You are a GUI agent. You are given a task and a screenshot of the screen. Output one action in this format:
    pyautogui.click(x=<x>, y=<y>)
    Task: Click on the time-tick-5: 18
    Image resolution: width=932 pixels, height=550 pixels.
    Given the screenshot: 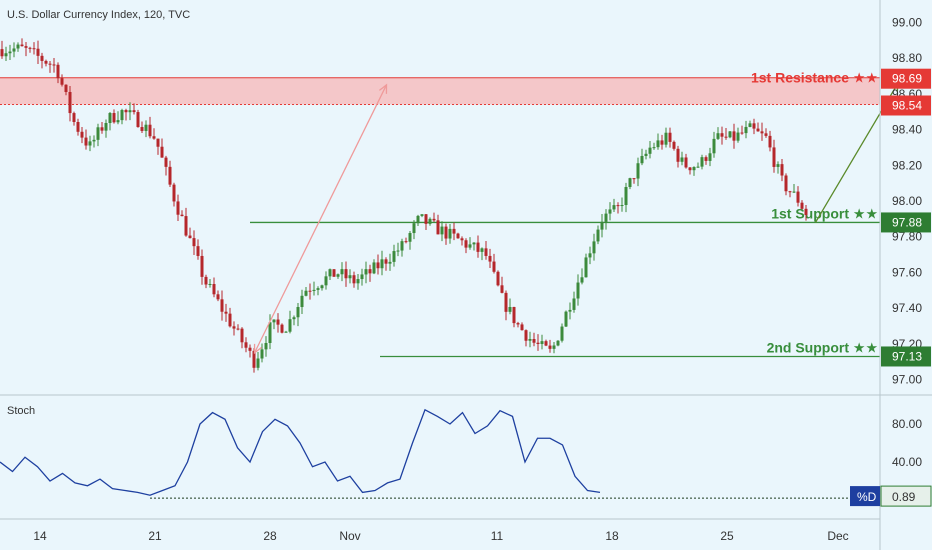 What is the action you would take?
    pyautogui.click(x=612, y=536)
    